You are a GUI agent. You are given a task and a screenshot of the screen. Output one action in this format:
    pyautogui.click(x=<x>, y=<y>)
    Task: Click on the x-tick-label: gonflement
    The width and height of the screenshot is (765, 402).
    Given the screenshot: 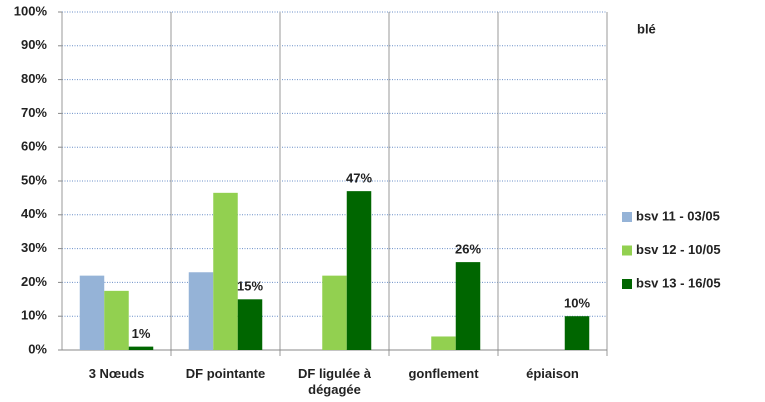 What is the action you would take?
    pyautogui.click(x=443, y=373)
    